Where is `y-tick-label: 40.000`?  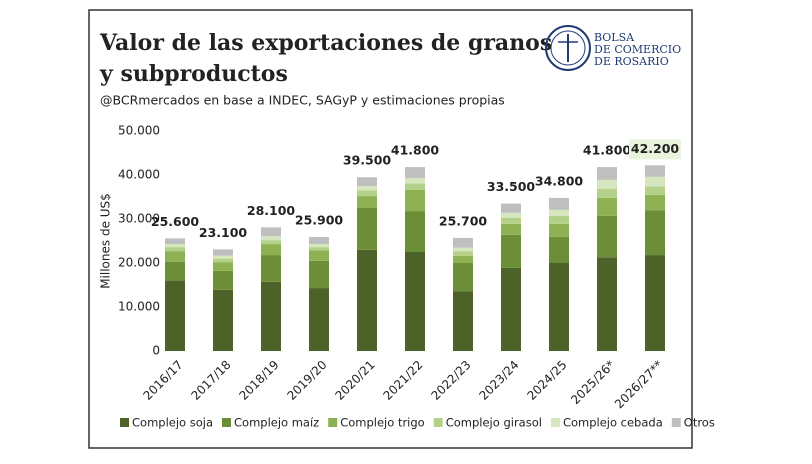
y-tick-label: 40.000 is located at coordinates (139, 175).